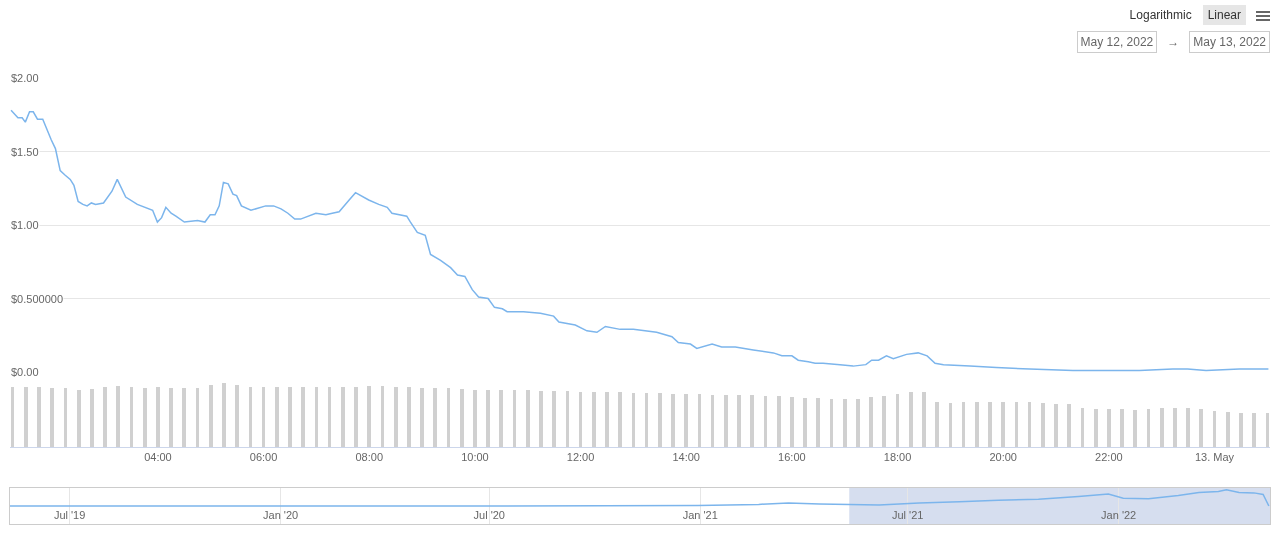 This screenshot has height=536, width=1280. What do you see at coordinates (1229, 42) in the screenshot?
I see `text: May 13, 2022` at bounding box center [1229, 42].